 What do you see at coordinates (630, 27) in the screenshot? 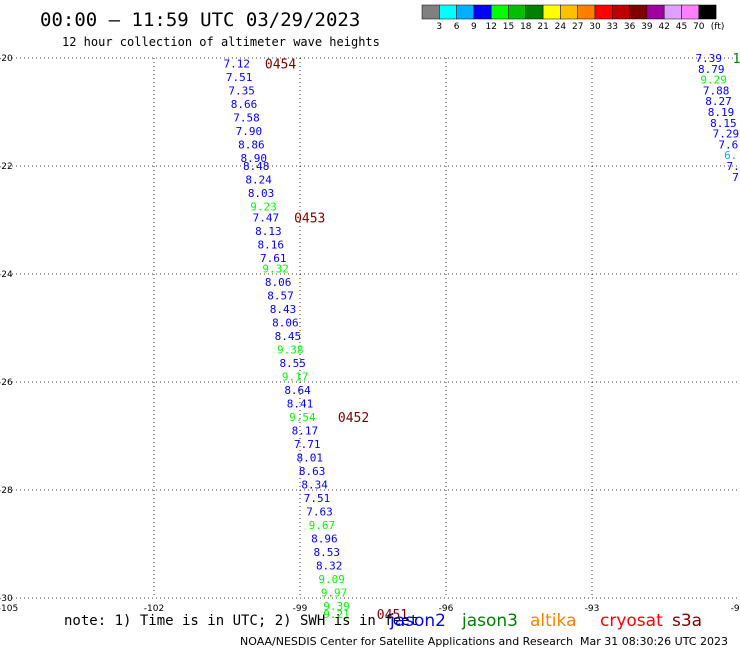
I see `colorbar-label: 36` at bounding box center [630, 27].